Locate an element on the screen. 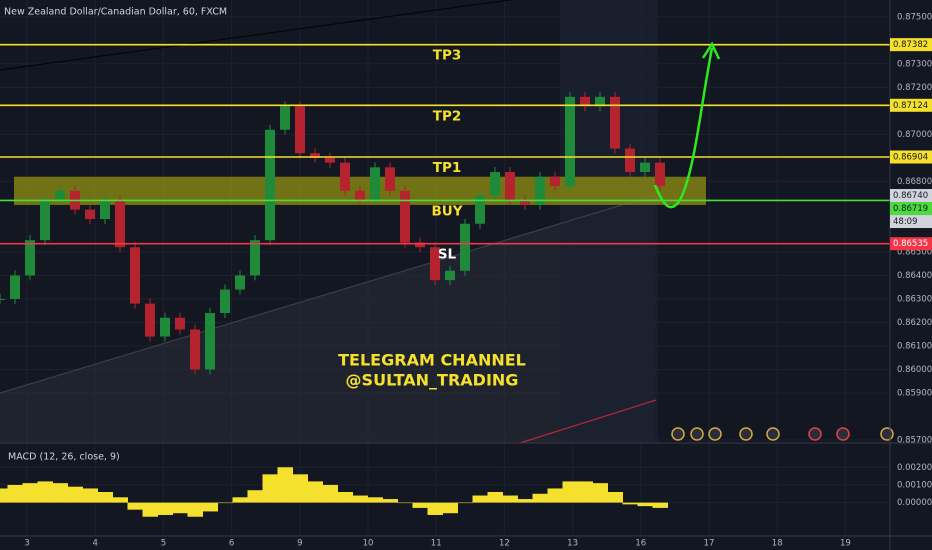 The width and height of the screenshot is (932, 550). price-tag-label: 0.87382 is located at coordinates (910, 45).